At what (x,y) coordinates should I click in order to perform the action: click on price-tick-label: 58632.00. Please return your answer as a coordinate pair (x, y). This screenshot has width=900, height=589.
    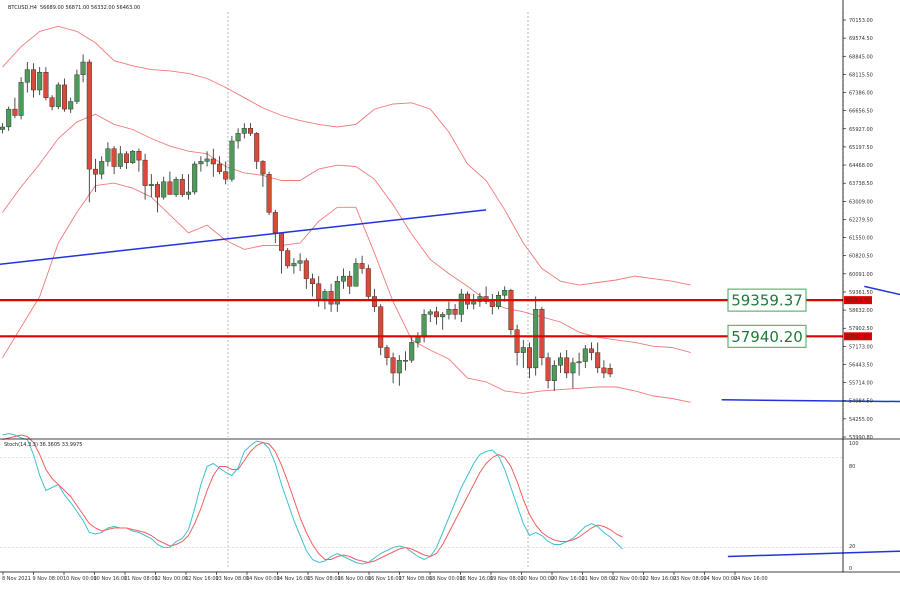
    Looking at the image, I should click on (861, 311).